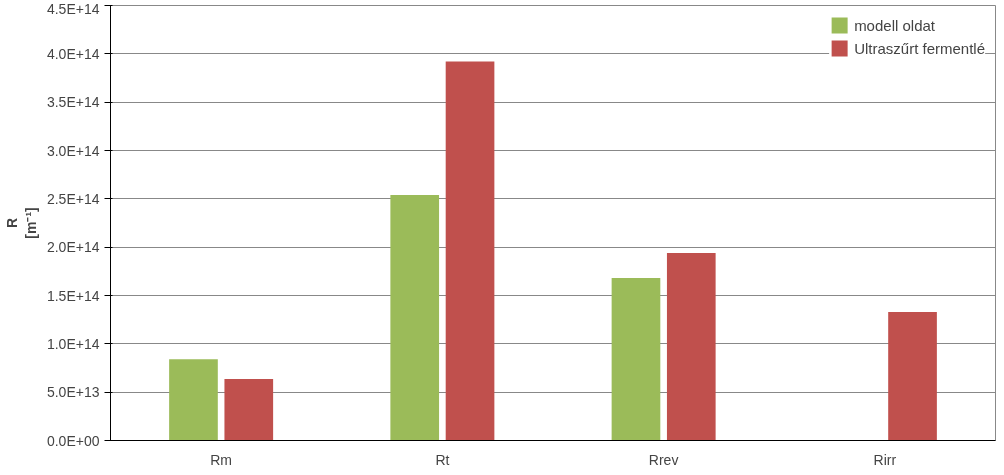  I want to click on y-tick-label: 2.5E+14, so click(73, 198).